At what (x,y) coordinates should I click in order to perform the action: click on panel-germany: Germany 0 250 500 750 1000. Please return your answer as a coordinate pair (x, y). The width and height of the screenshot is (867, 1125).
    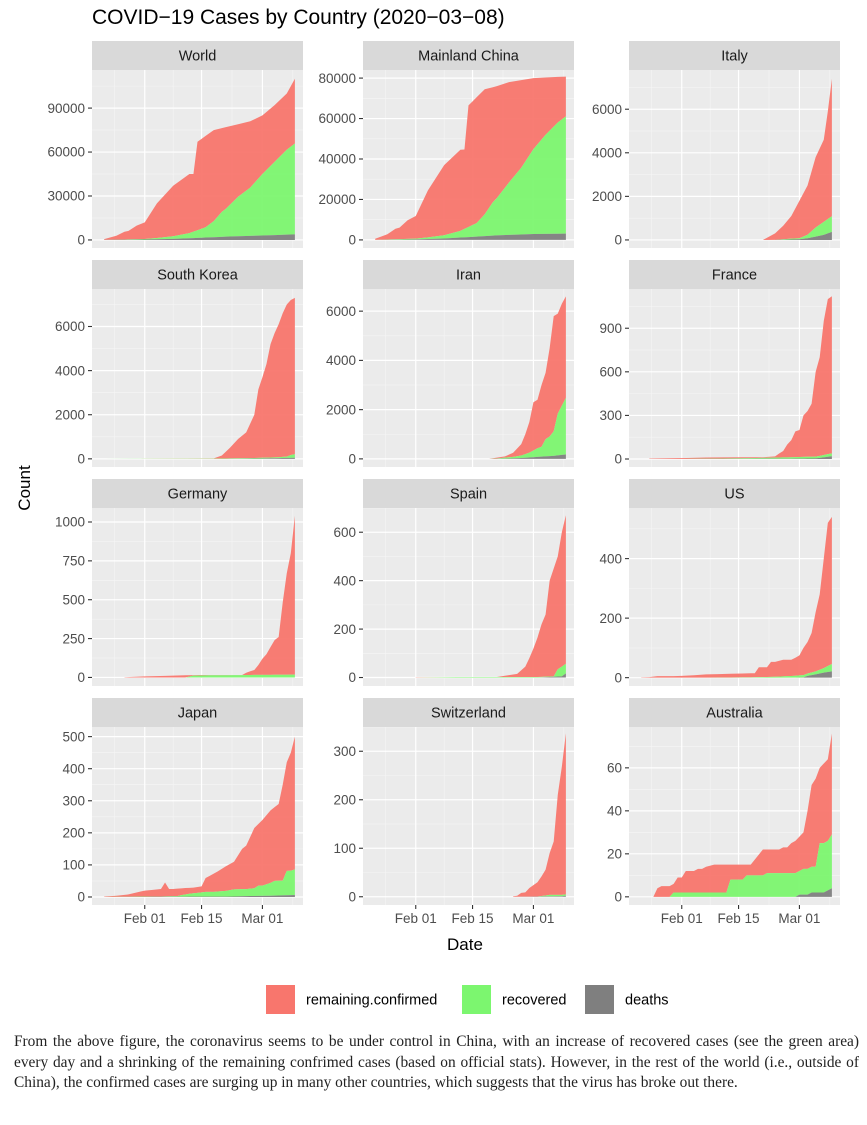
    Looking at the image, I should click on (179, 582).